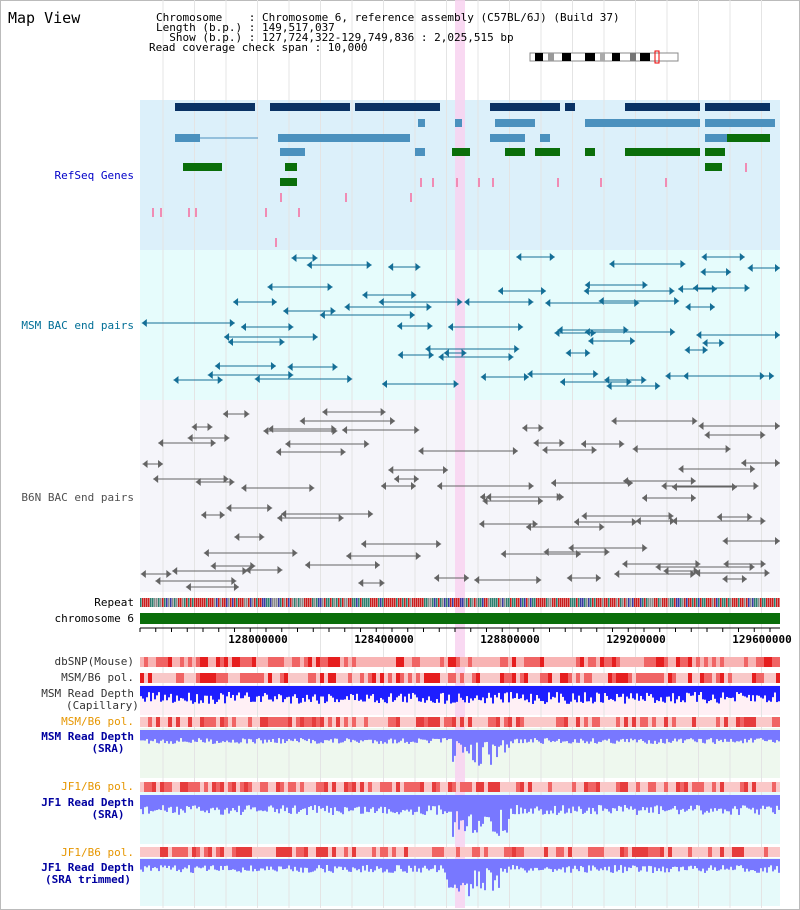  What do you see at coordinates (94, 175) in the screenshot?
I see `track-label-refseq: RefSeq Genes` at bounding box center [94, 175].